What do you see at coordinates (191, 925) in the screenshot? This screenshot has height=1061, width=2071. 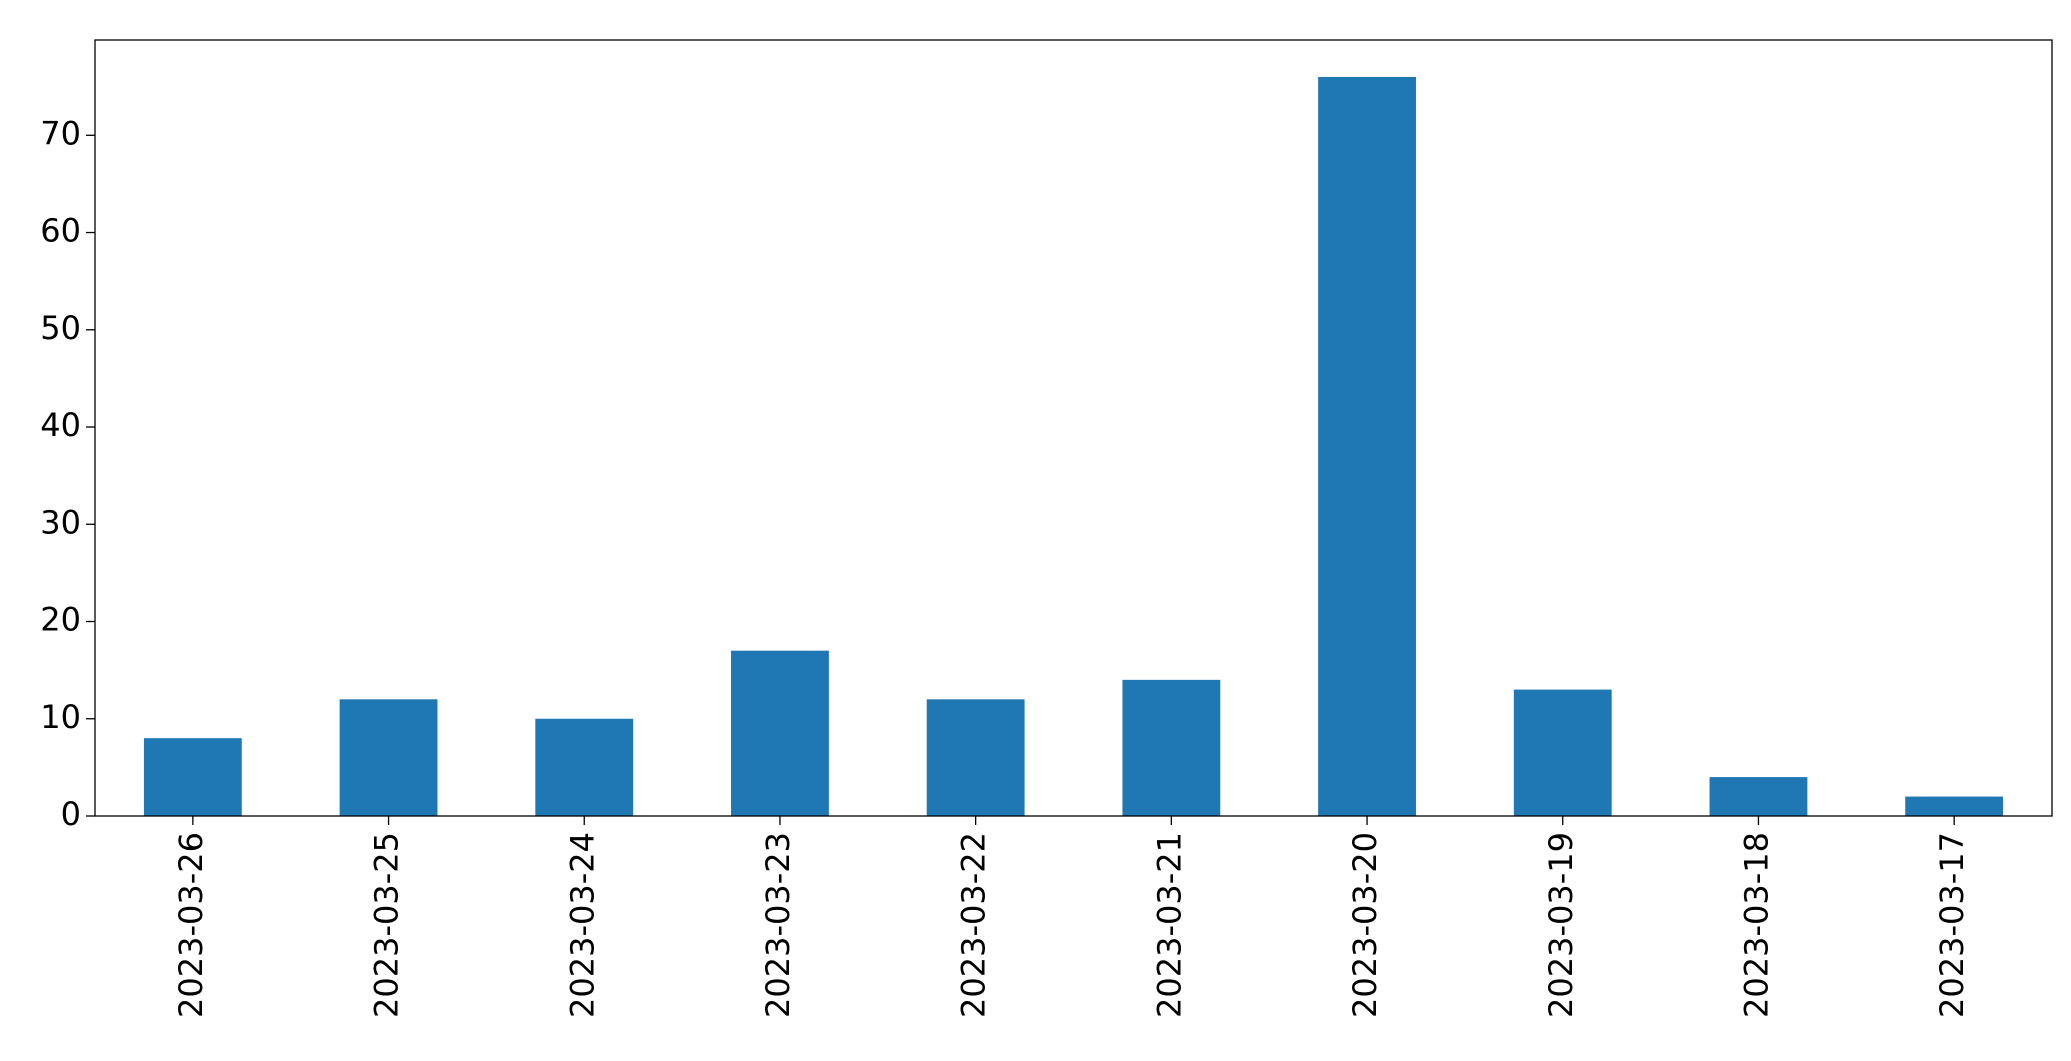 I see `x-tick-label: 2023-03-26` at bounding box center [191, 925].